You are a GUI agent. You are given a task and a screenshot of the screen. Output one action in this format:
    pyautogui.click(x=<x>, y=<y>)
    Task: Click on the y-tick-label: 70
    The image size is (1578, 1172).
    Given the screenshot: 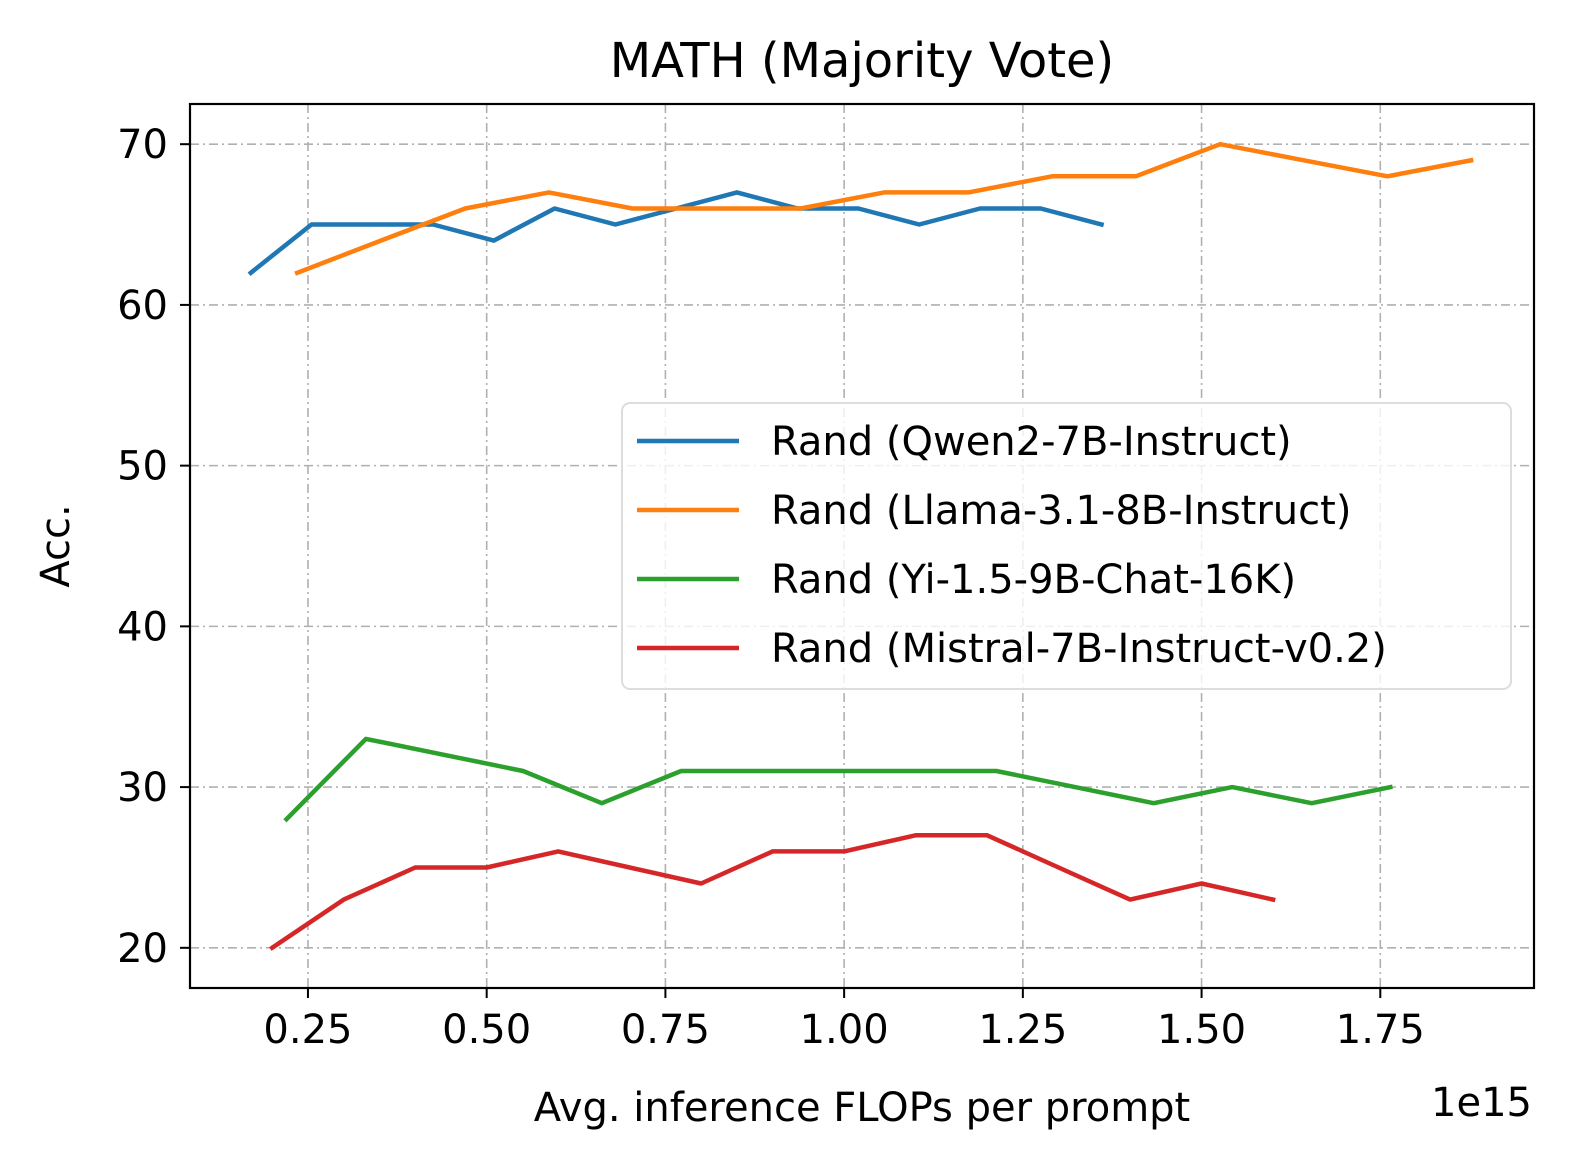 What is the action you would take?
    pyautogui.click(x=142, y=145)
    